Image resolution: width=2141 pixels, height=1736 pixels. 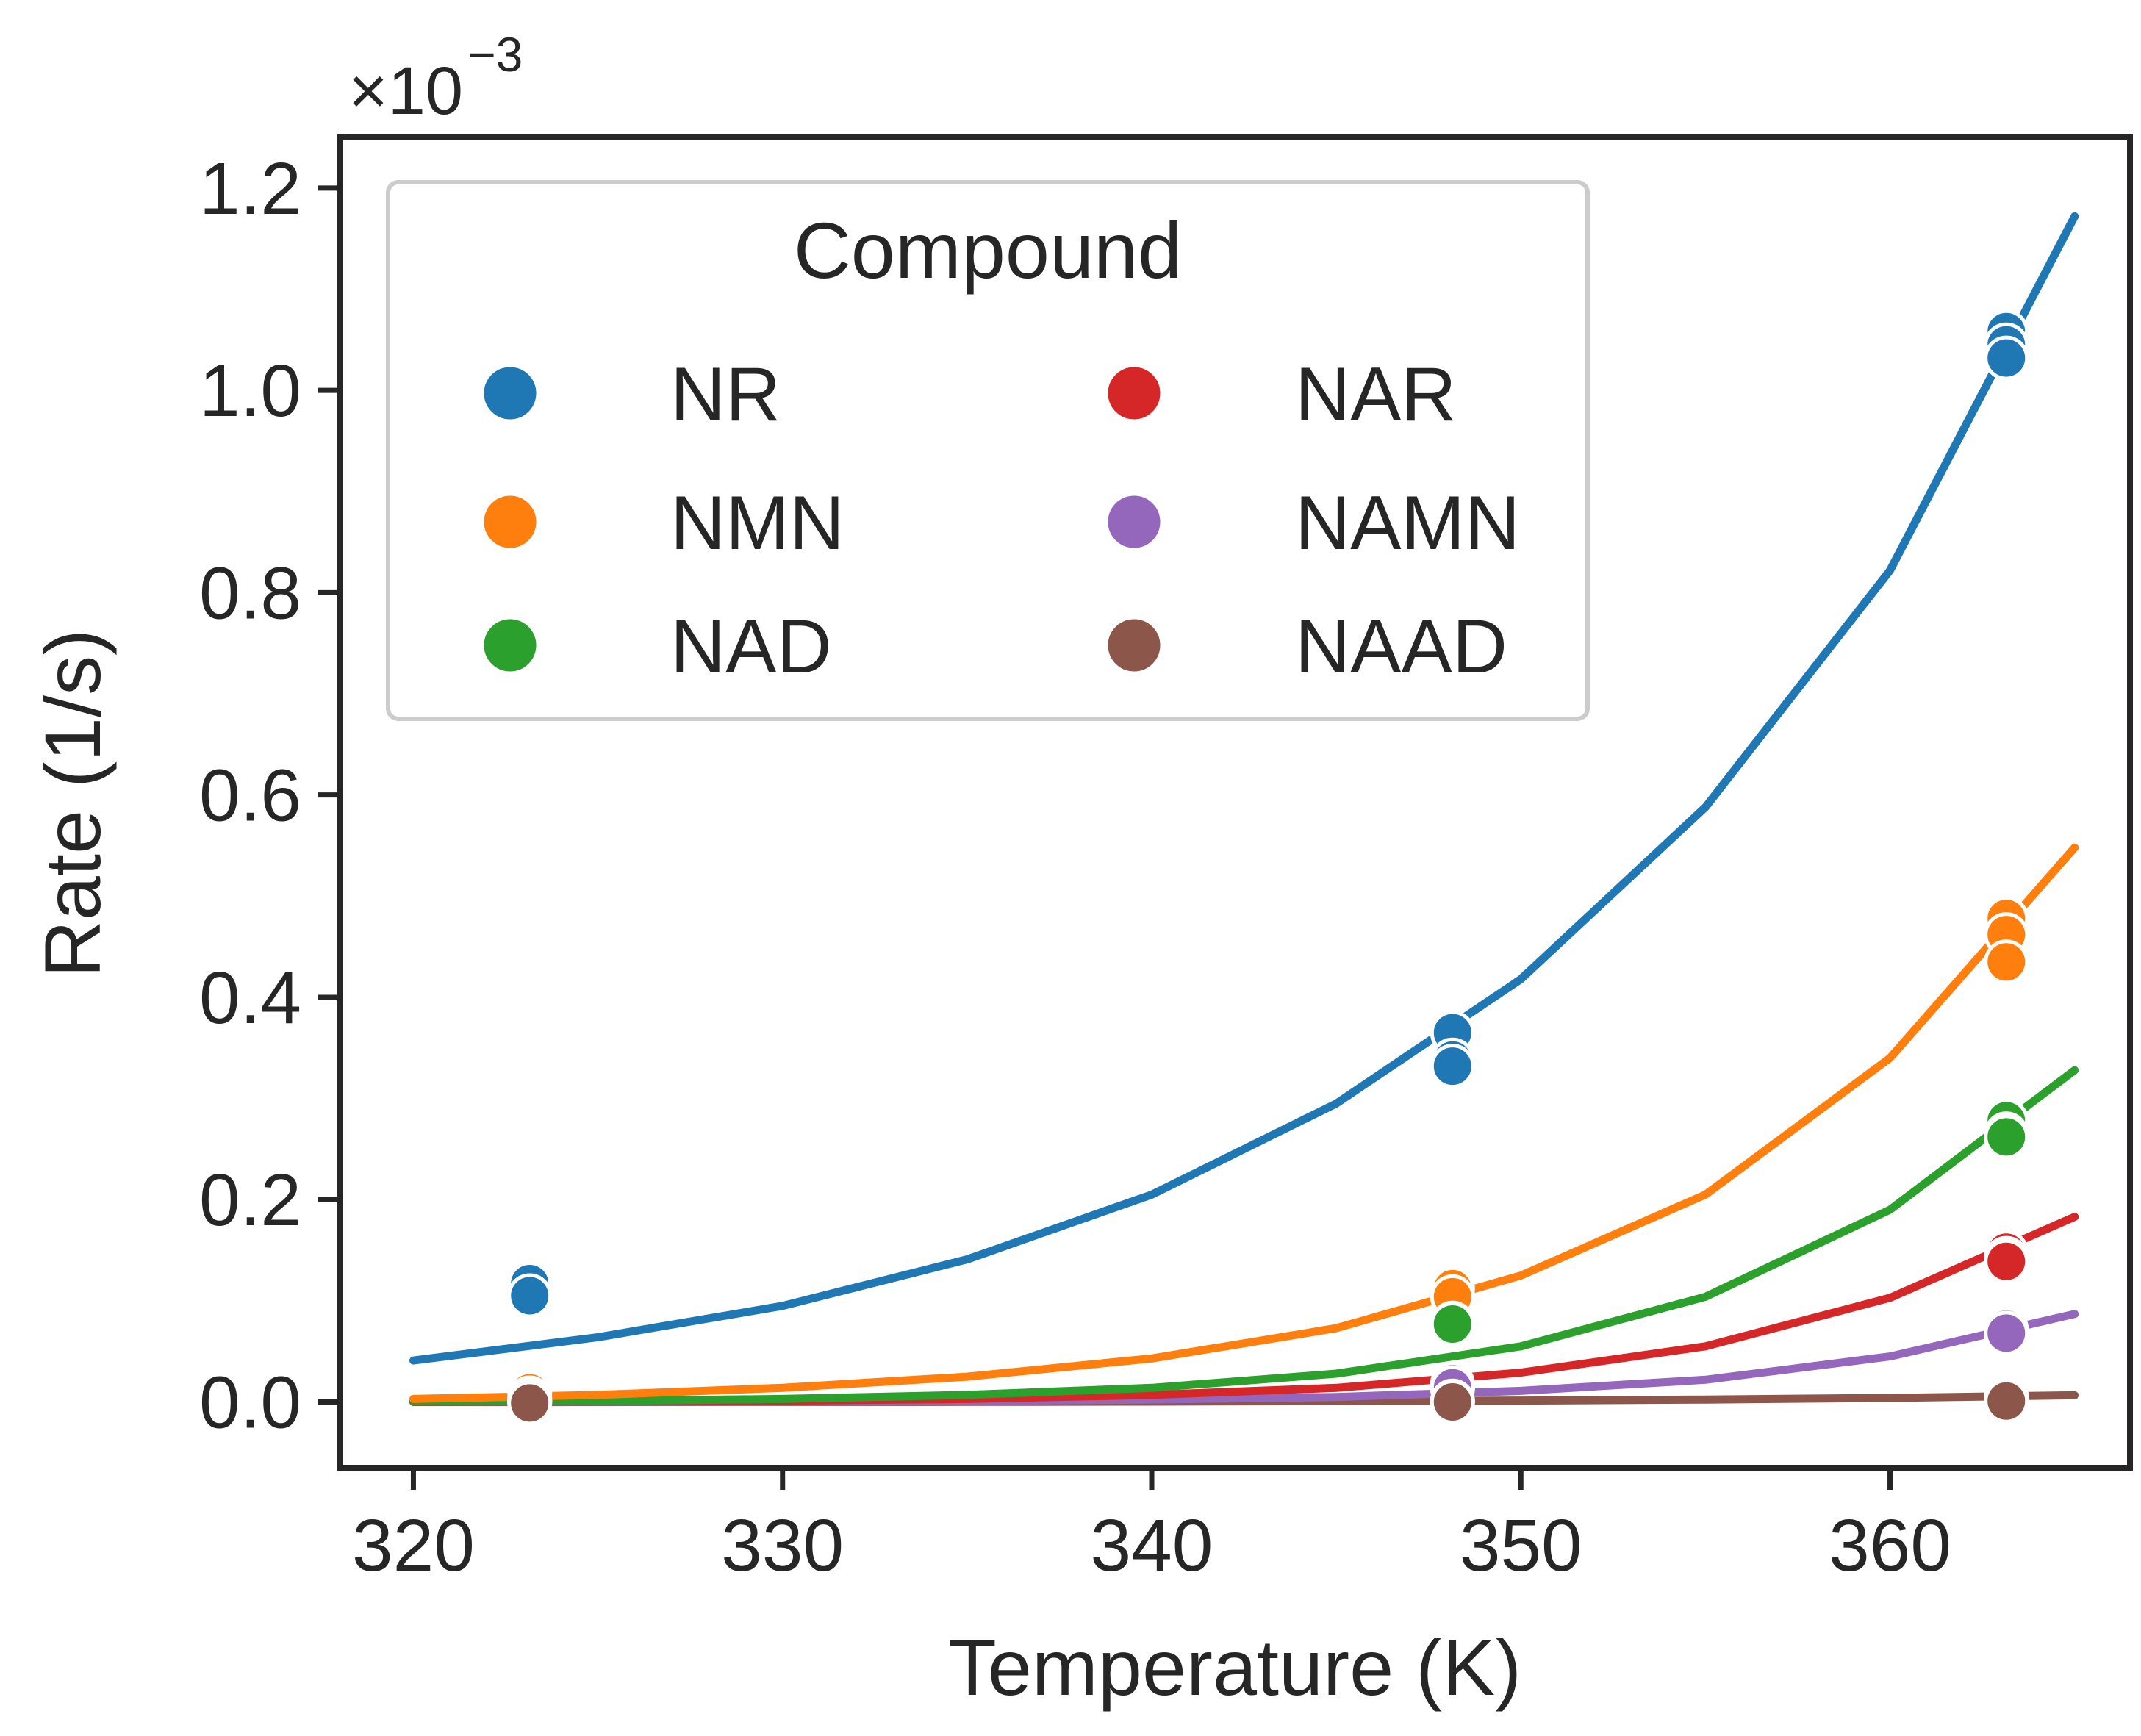 What do you see at coordinates (1407, 523) in the screenshot?
I see `legend-label-namn: NAMN` at bounding box center [1407, 523].